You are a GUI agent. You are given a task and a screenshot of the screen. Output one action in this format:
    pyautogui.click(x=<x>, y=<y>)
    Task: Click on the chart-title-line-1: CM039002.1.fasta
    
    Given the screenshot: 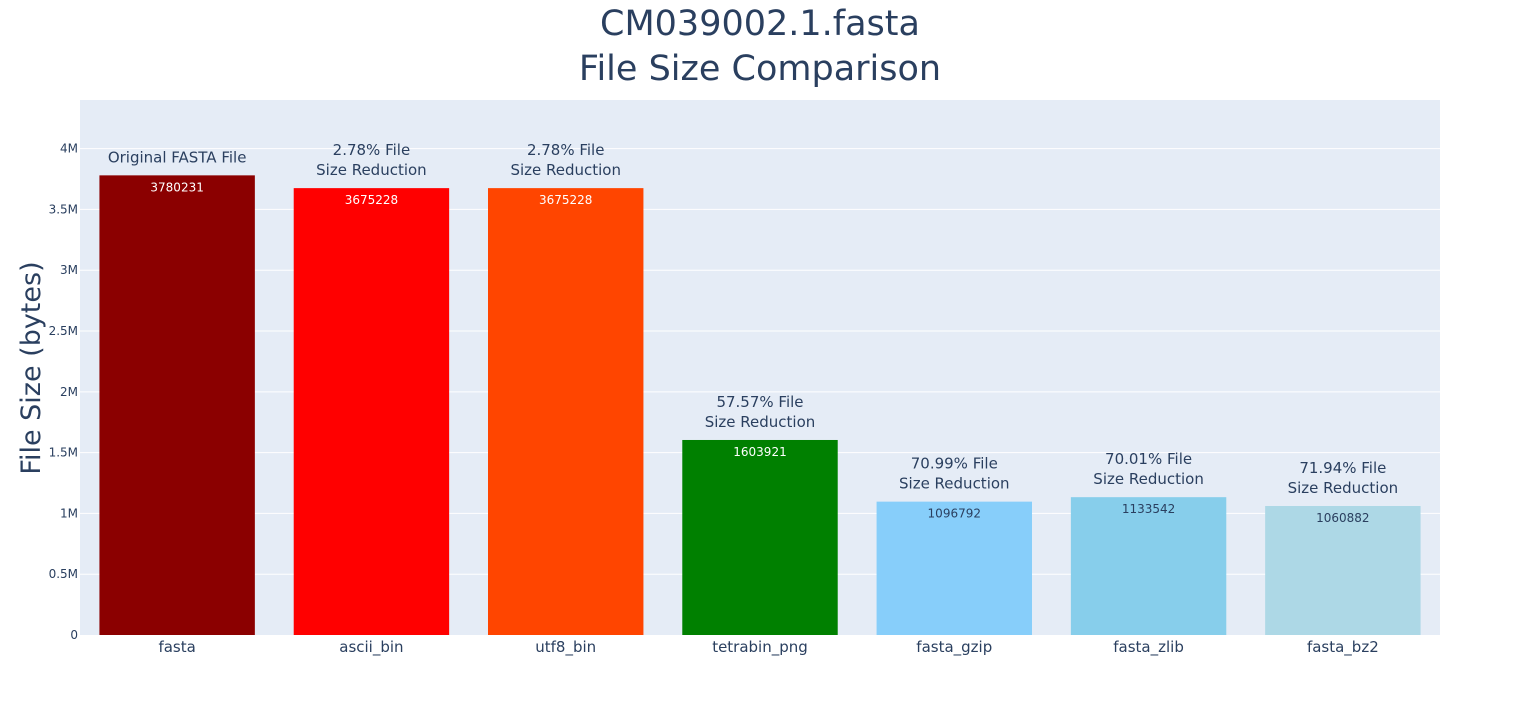 What is the action you would take?
    pyautogui.click(x=760, y=24)
    